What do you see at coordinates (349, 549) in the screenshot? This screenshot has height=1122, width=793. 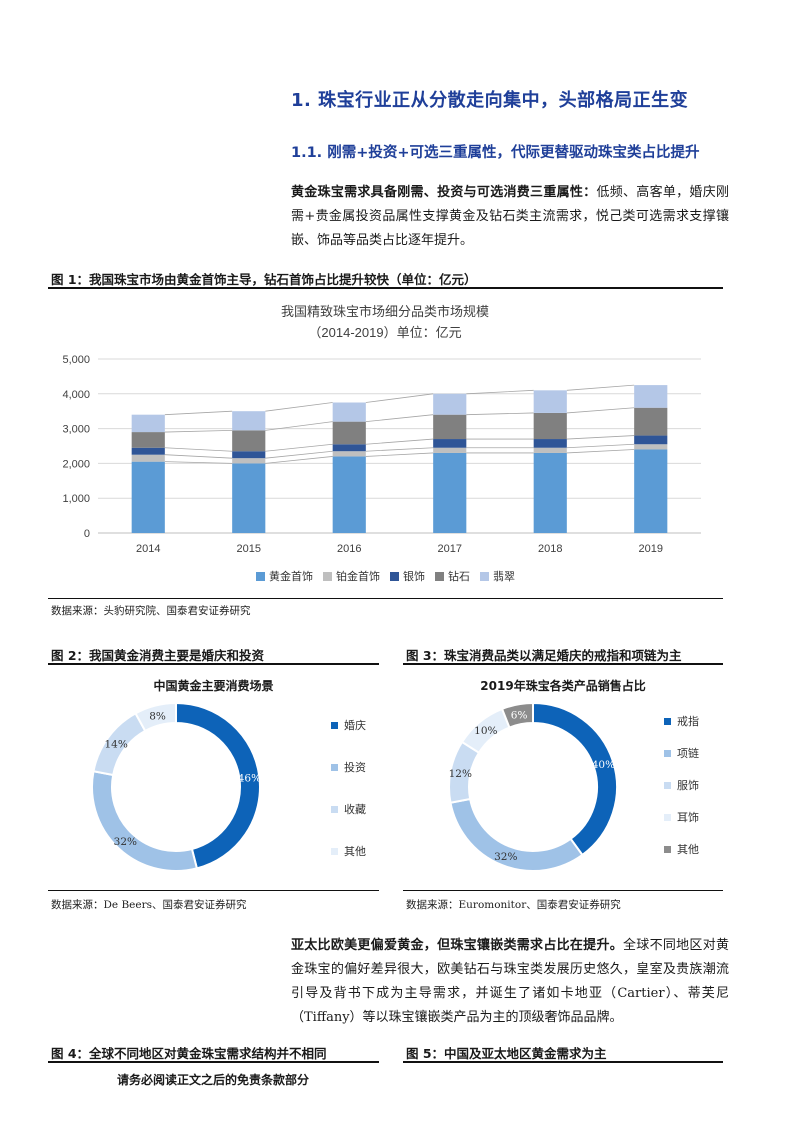 I see `x-tick-label: 2016` at bounding box center [349, 549].